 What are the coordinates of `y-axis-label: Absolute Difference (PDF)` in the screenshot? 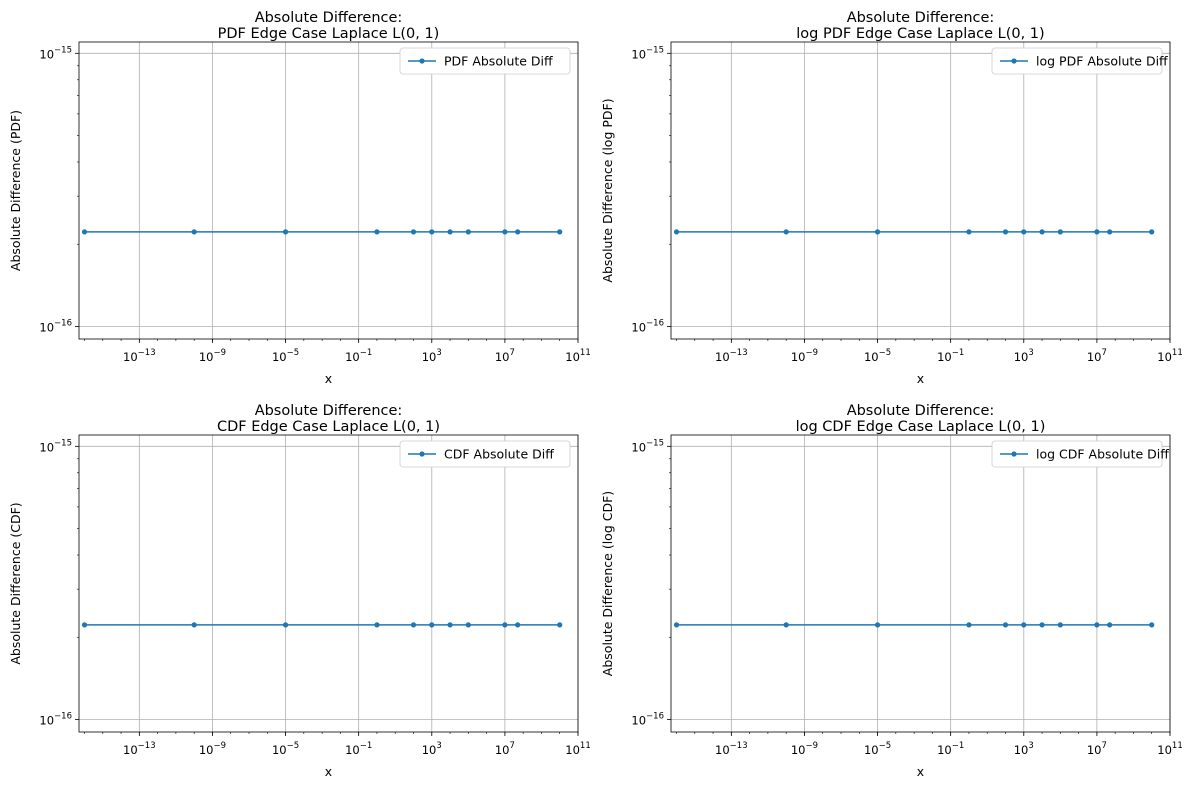 It's located at (15, 190).